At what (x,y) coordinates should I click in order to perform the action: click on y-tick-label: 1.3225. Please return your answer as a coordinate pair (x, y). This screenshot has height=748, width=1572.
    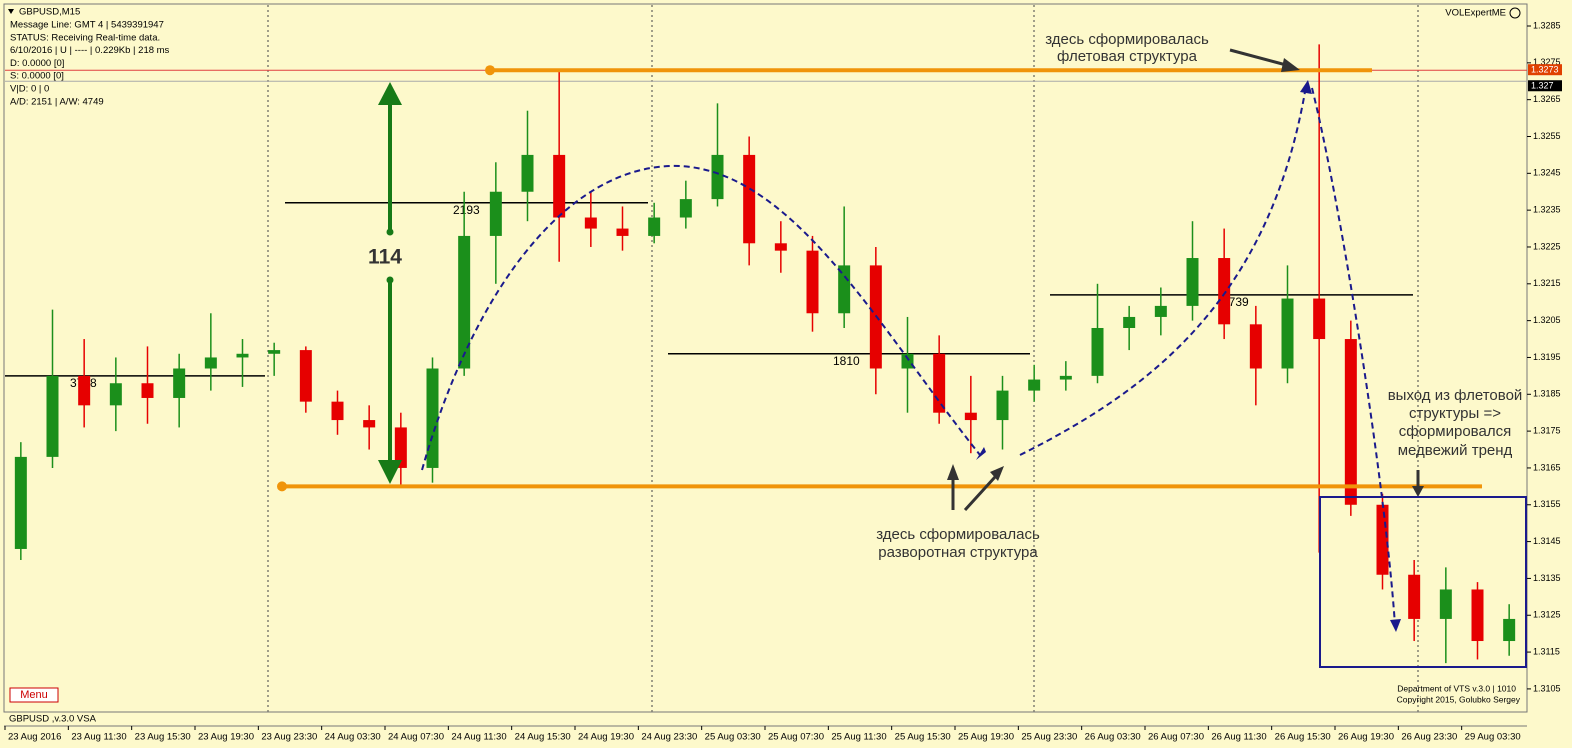
    Looking at the image, I should click on (1547, 246).